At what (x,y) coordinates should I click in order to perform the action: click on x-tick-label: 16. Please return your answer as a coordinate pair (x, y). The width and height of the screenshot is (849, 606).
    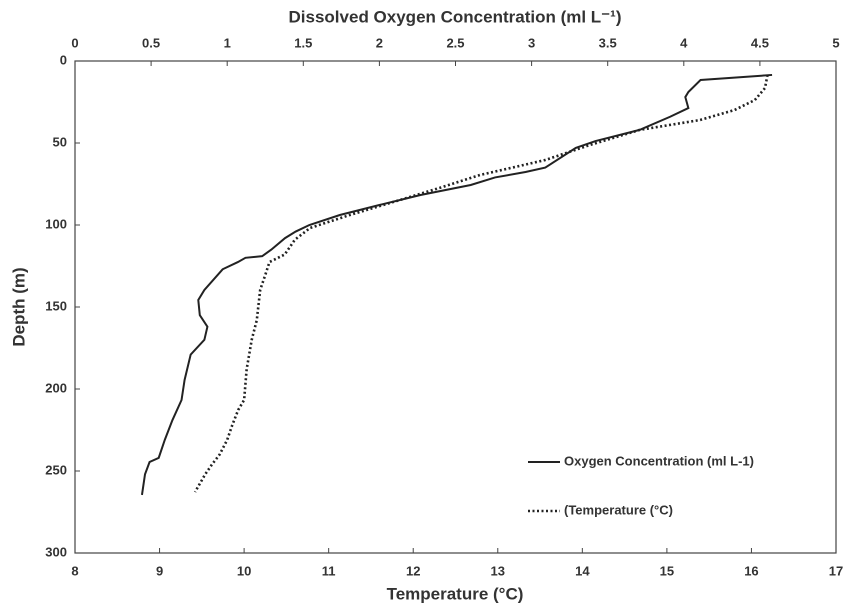
    Looking at the image, I should click on (751, 570).